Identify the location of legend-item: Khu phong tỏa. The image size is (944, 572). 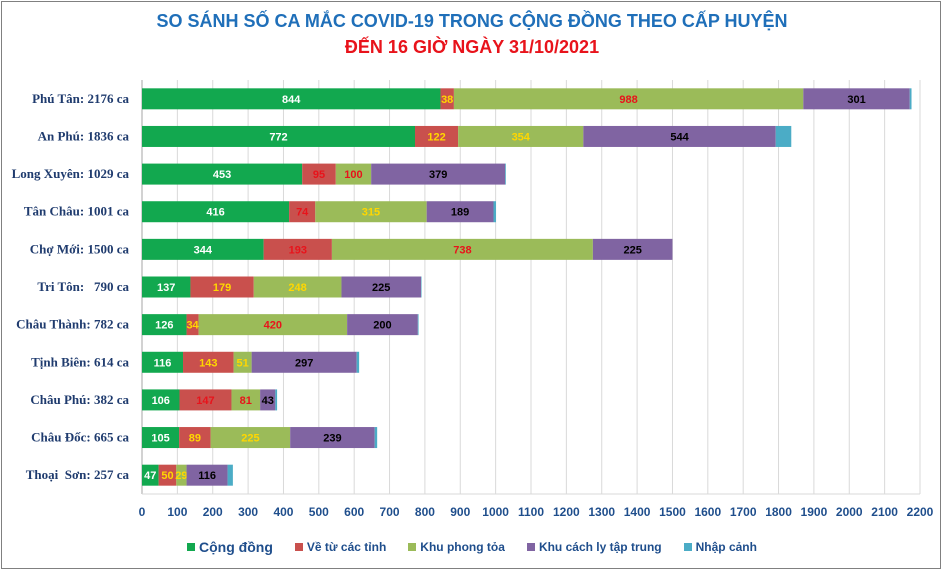
(456, 547).